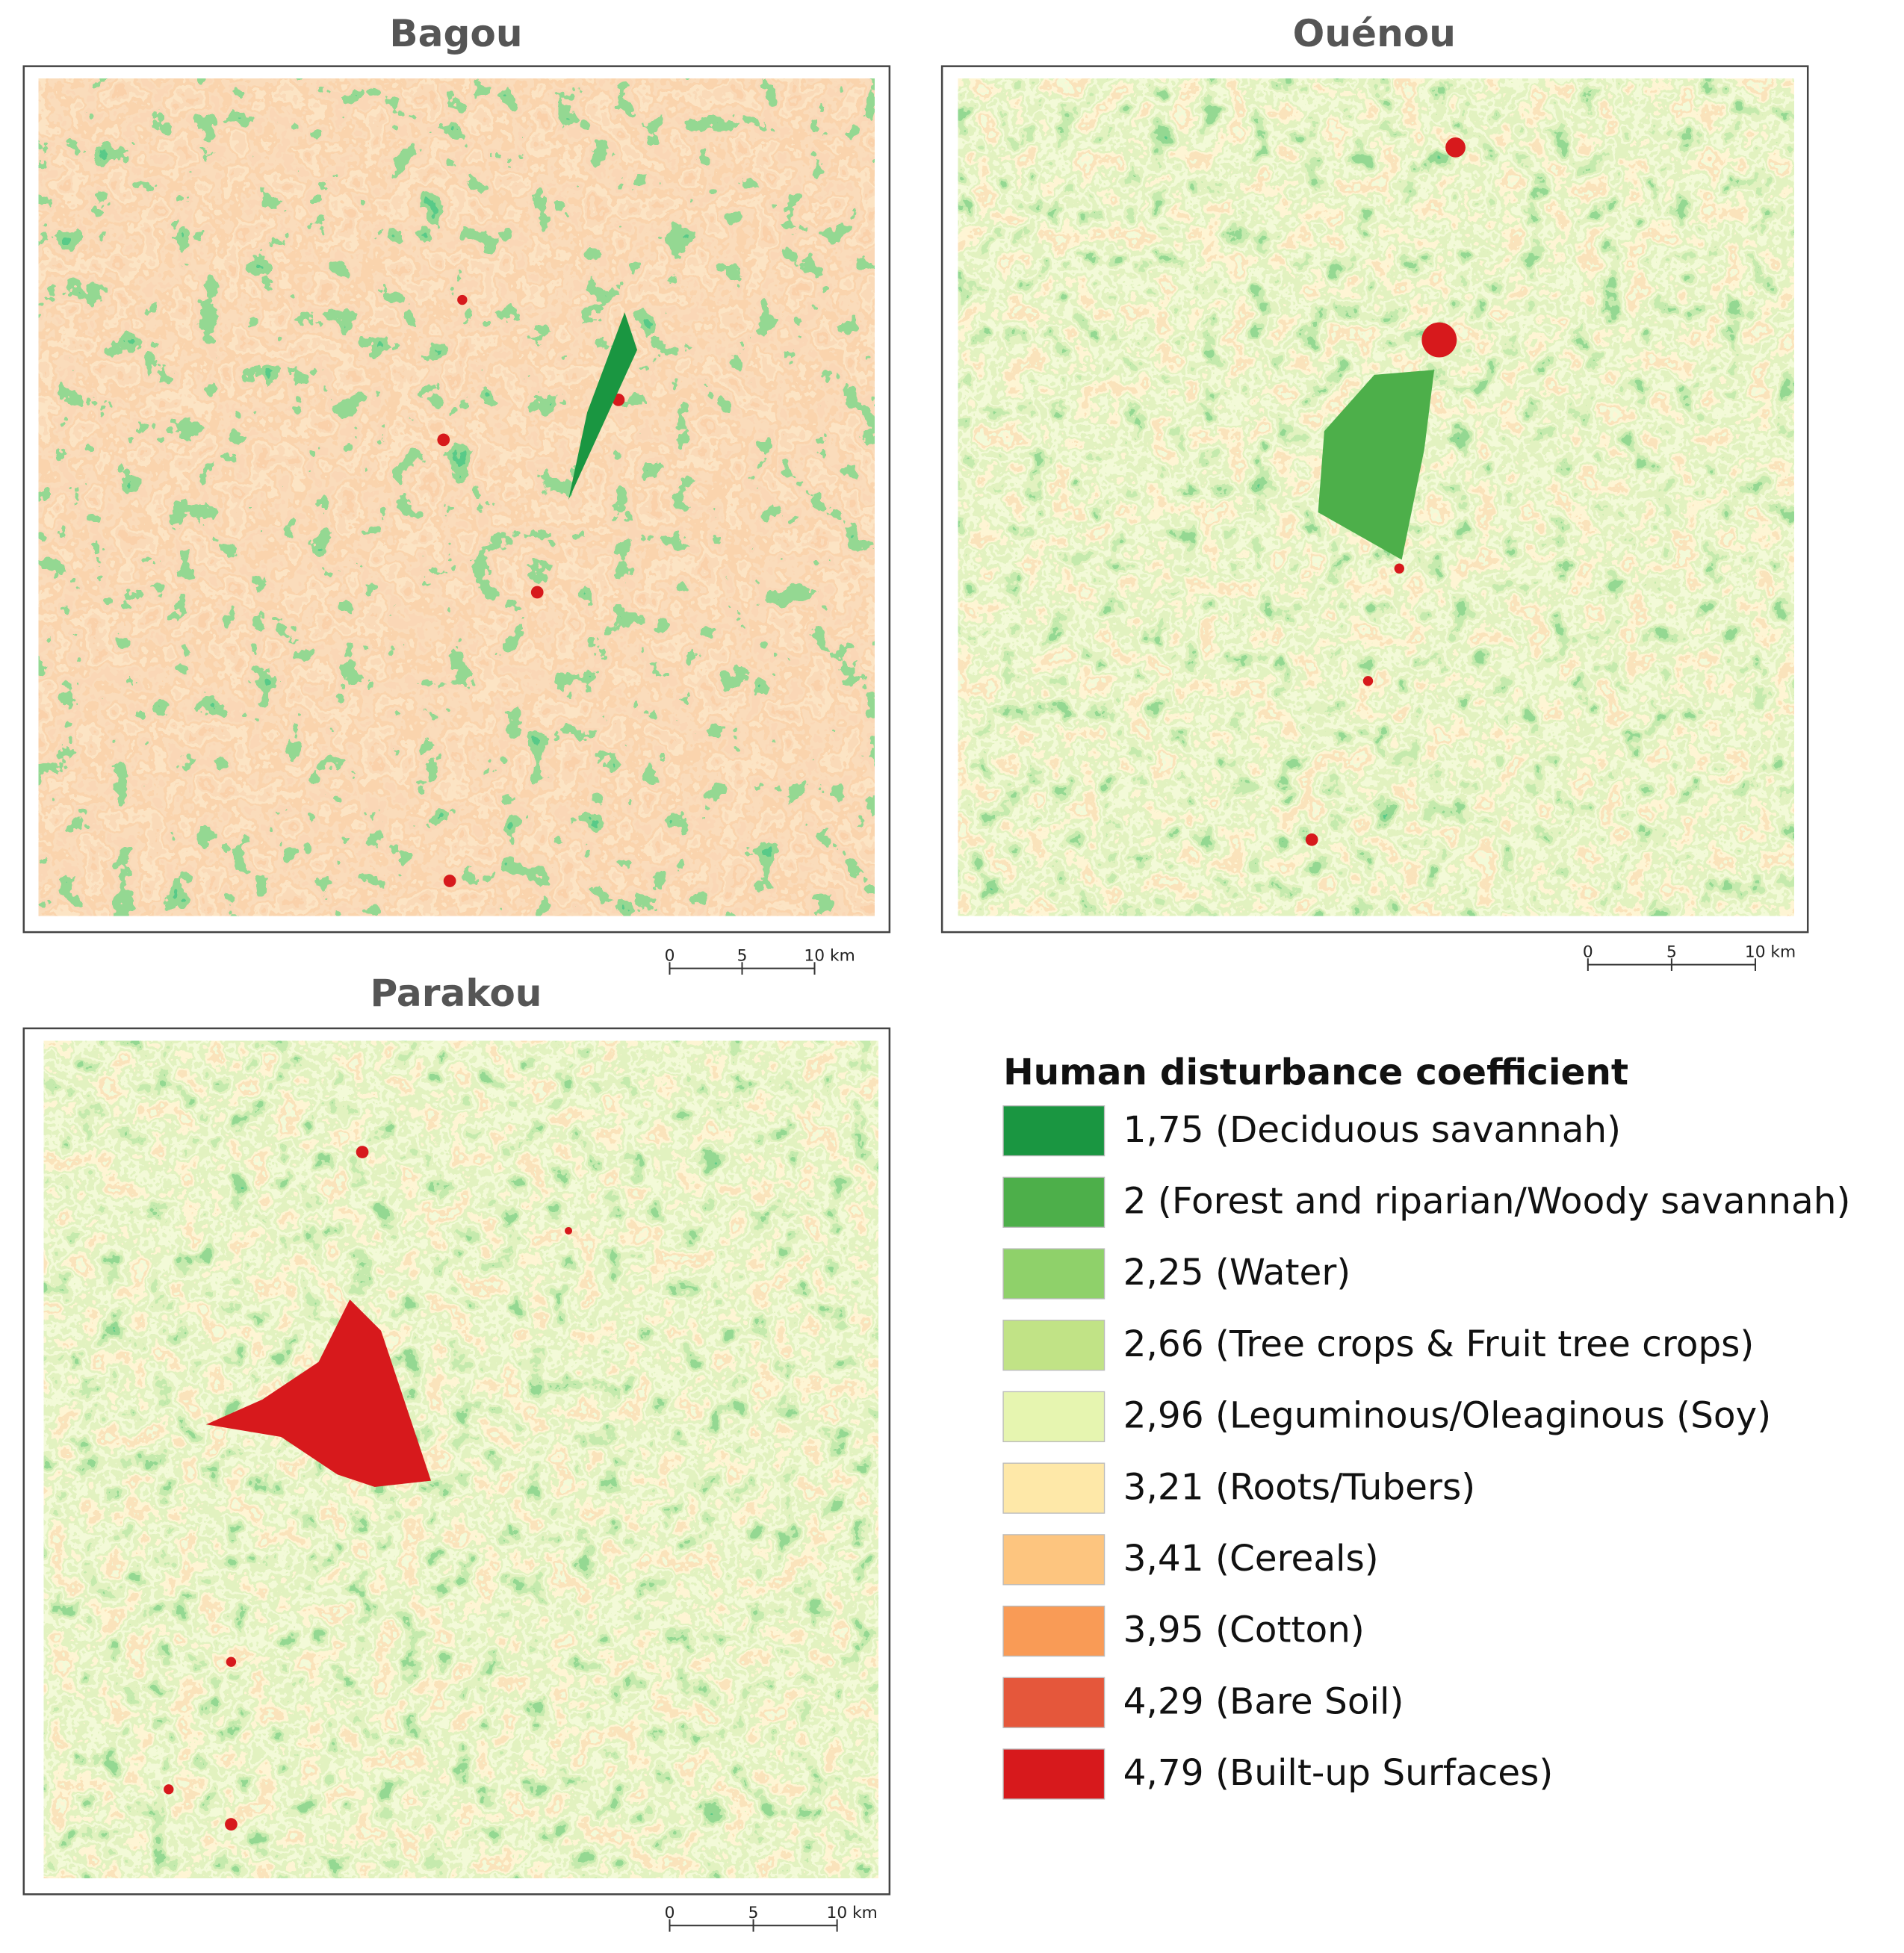  Describe the element at coordinates (1374, 33) in the screenshot. I see `map-title: Ouénou` at that location.